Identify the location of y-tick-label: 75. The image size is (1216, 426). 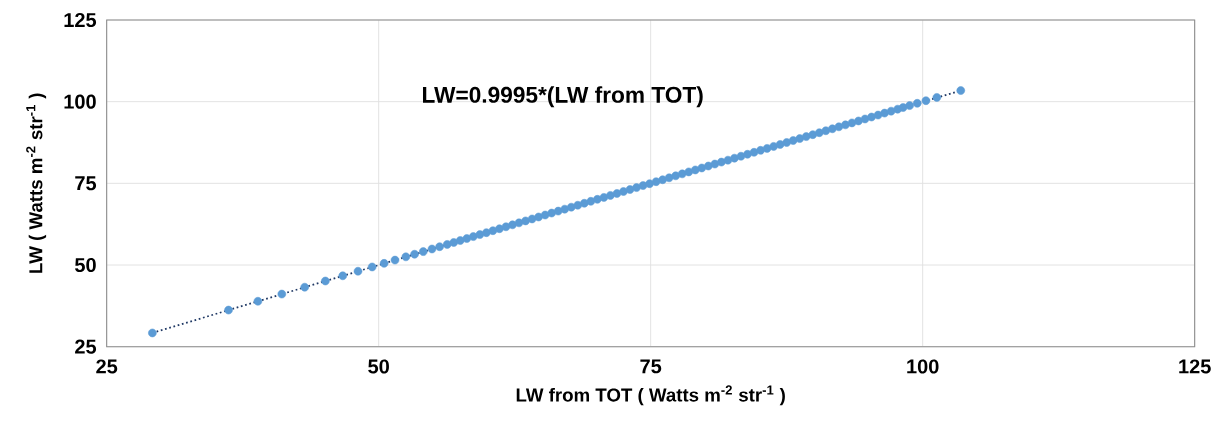
(86, 183).